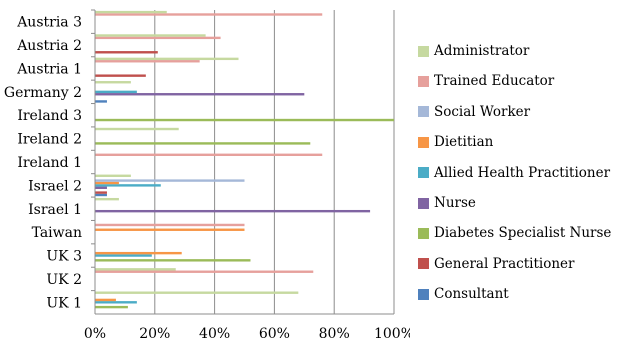 The image size is (624, 342). I want to click on x-tick-label: 60%, so click(274, 334).